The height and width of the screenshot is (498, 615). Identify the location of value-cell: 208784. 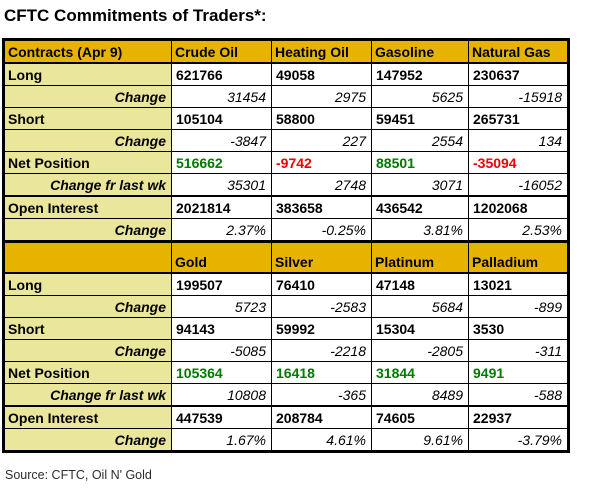
(321, 417).